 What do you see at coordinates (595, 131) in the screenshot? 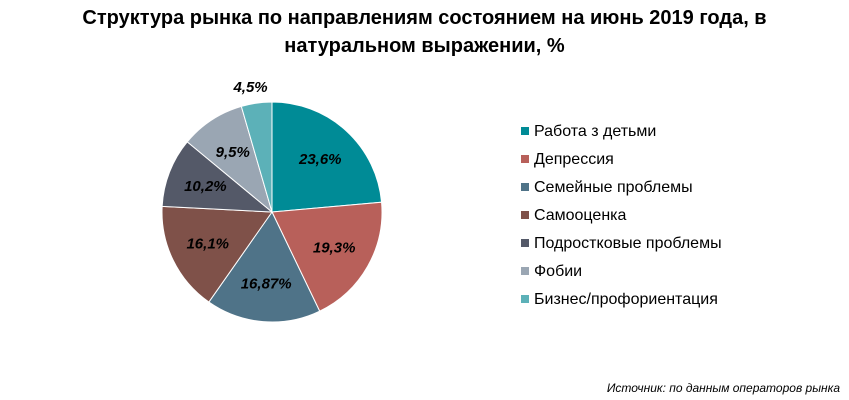
I see `legend-label-0: Работа з детьми` at bounding box center [595, 131].